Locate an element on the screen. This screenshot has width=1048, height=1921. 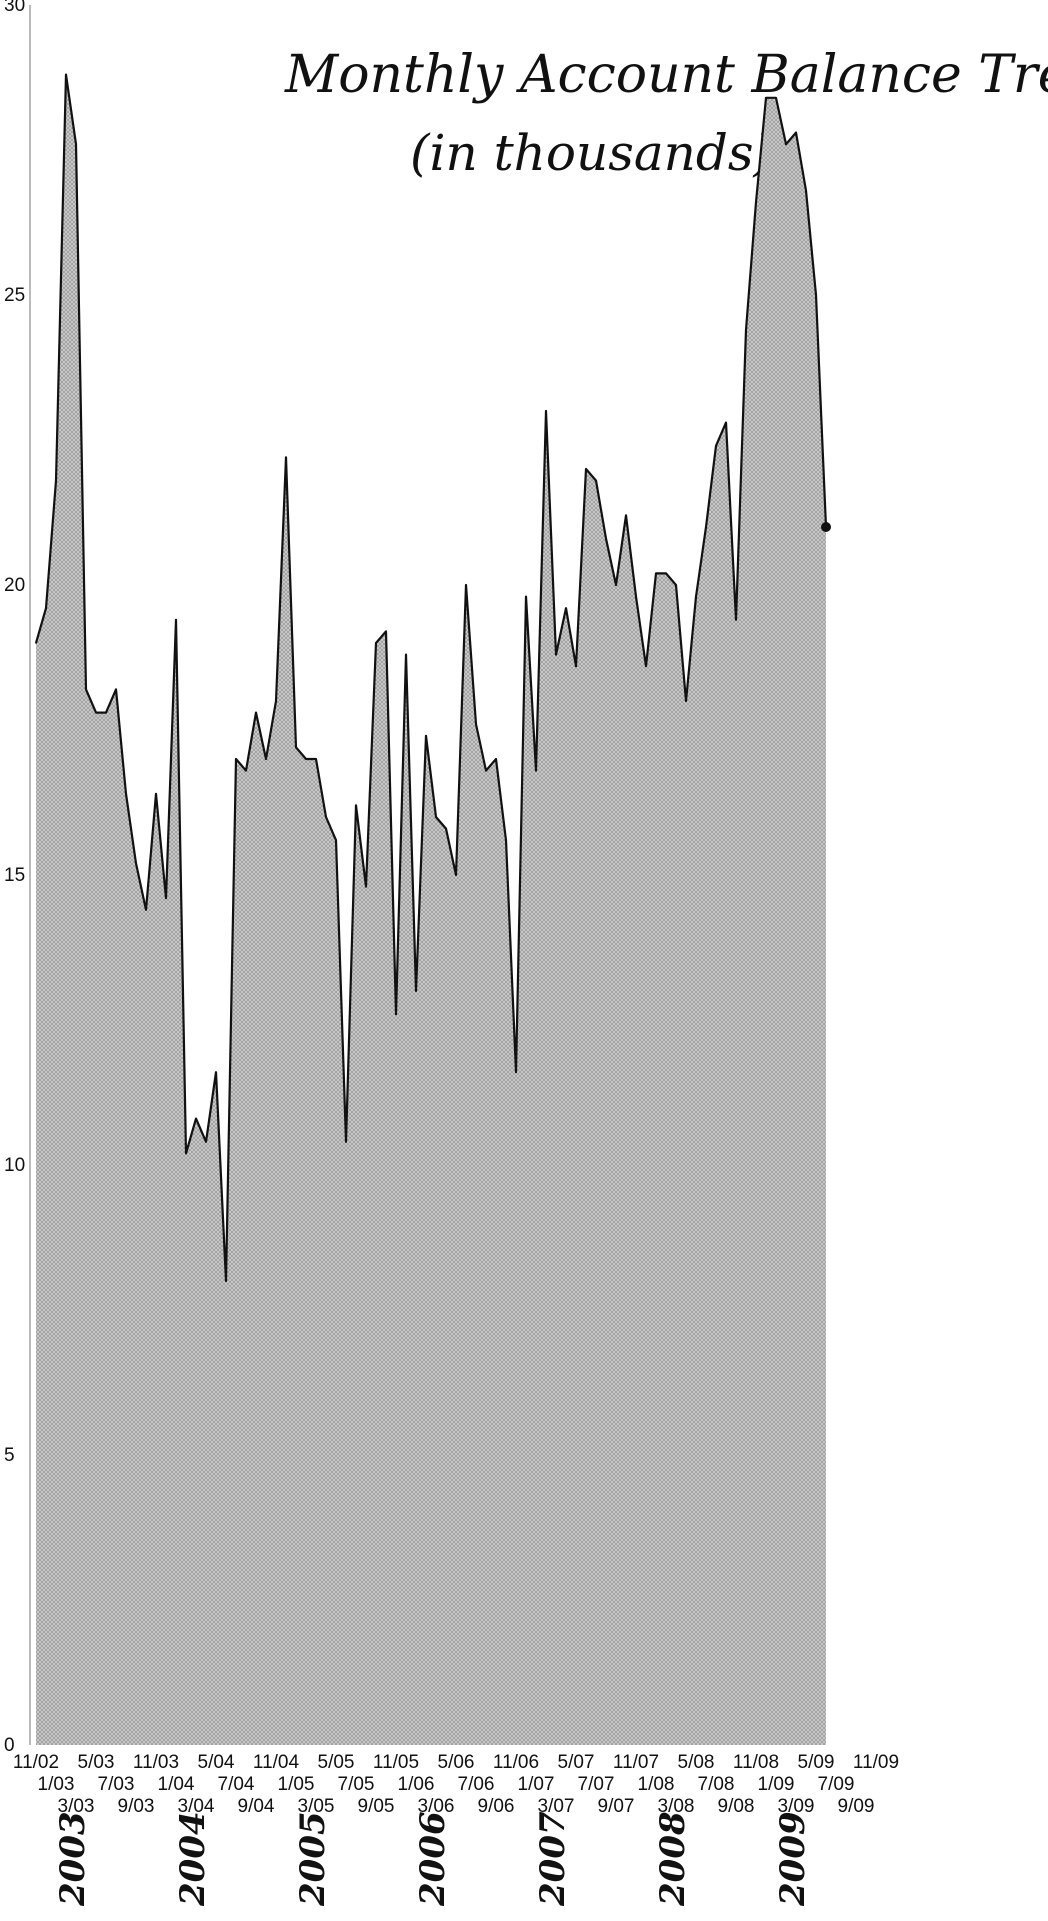
x-tick-label: 5/03 is located at coordinates (96, 1762).